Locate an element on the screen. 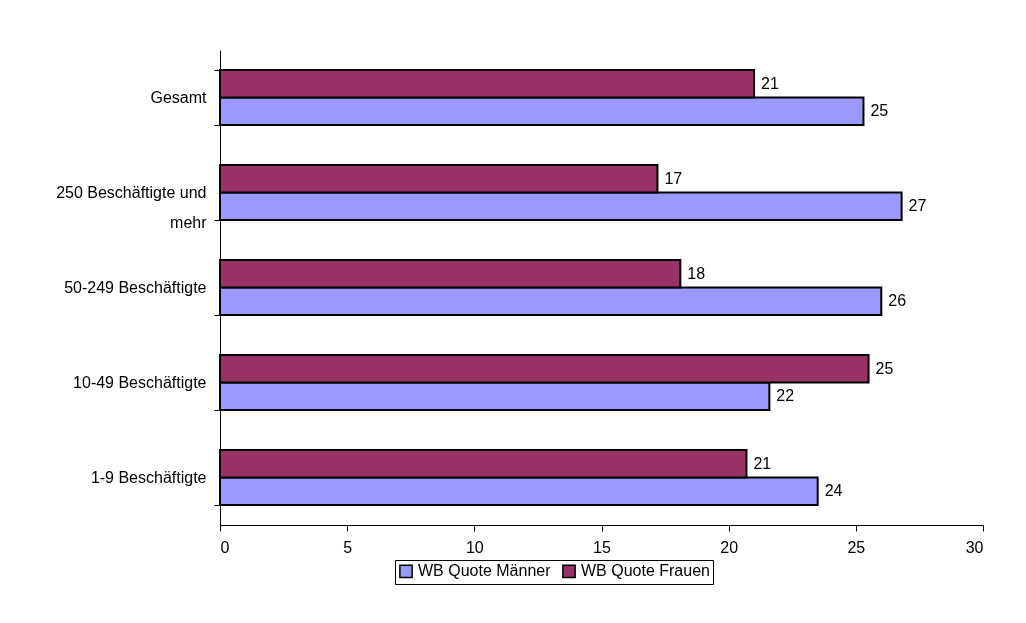  x-tick-label: 0 is located at coordinates (225, 547).